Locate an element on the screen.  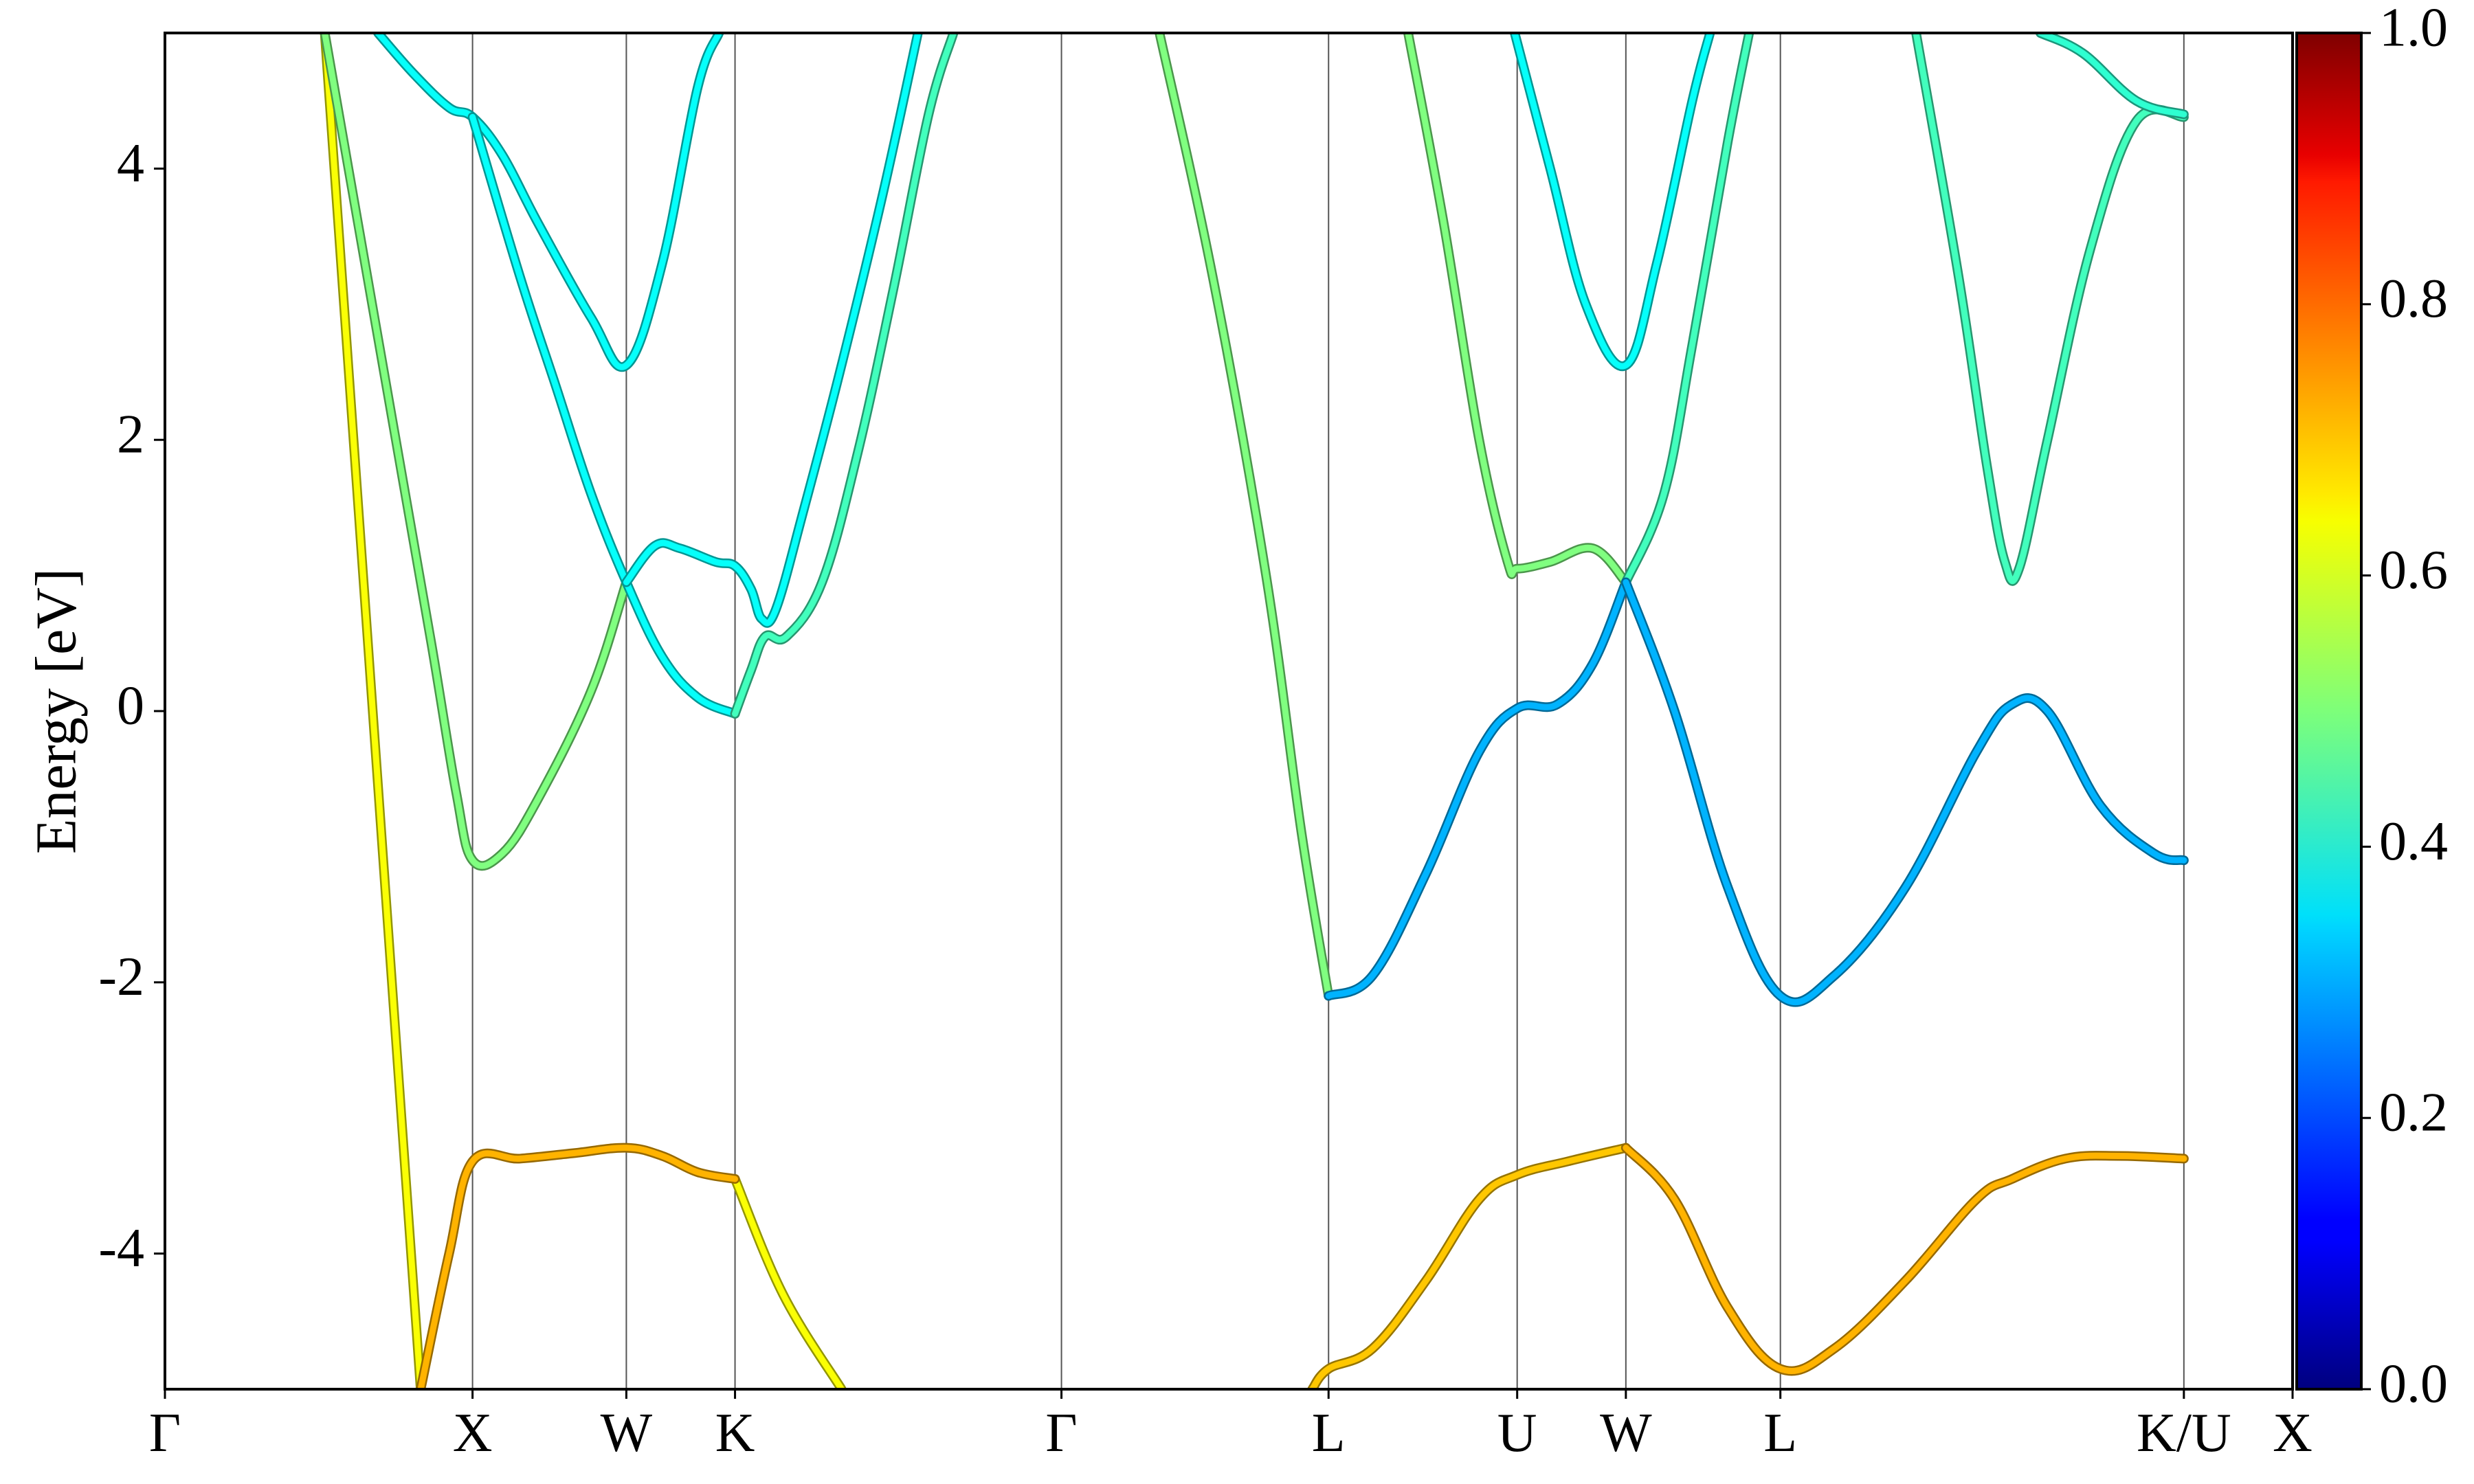
y-axis-label: Energy [eV] is located at coordinates (56, 711).